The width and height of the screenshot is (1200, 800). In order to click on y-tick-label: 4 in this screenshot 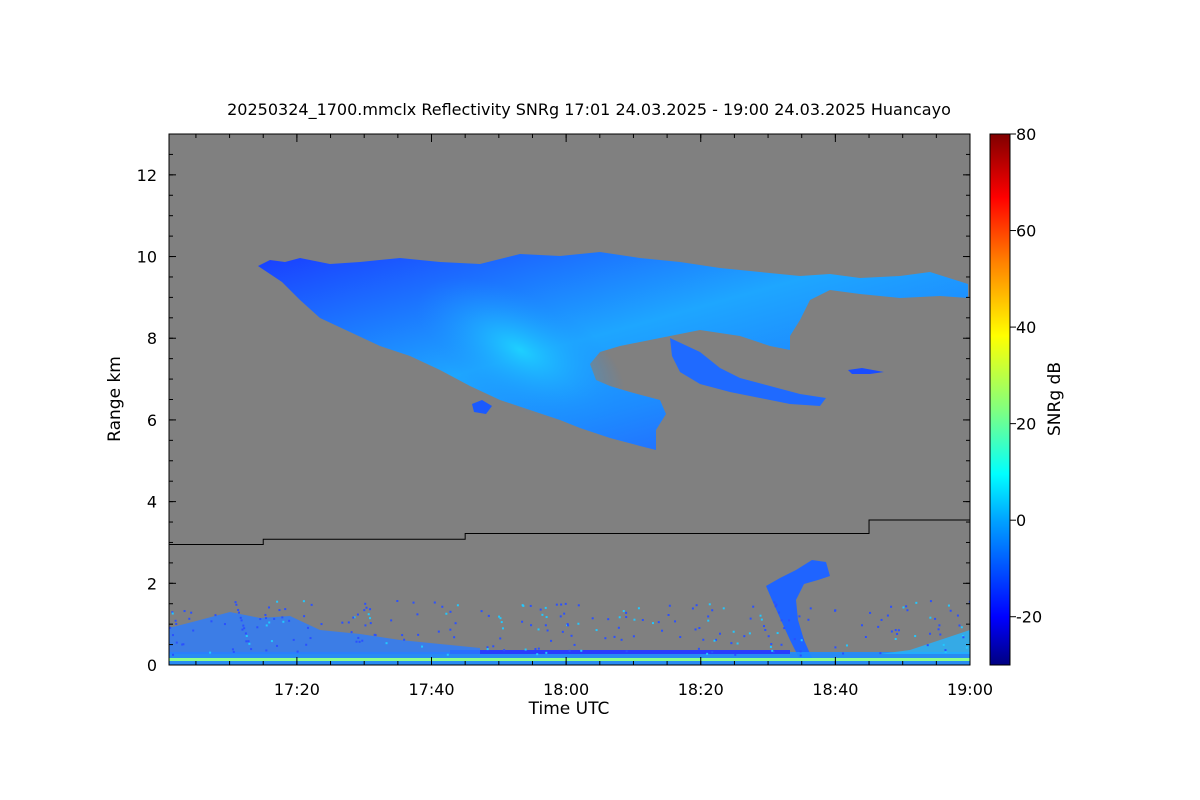, I will do `click(152, 502)`.